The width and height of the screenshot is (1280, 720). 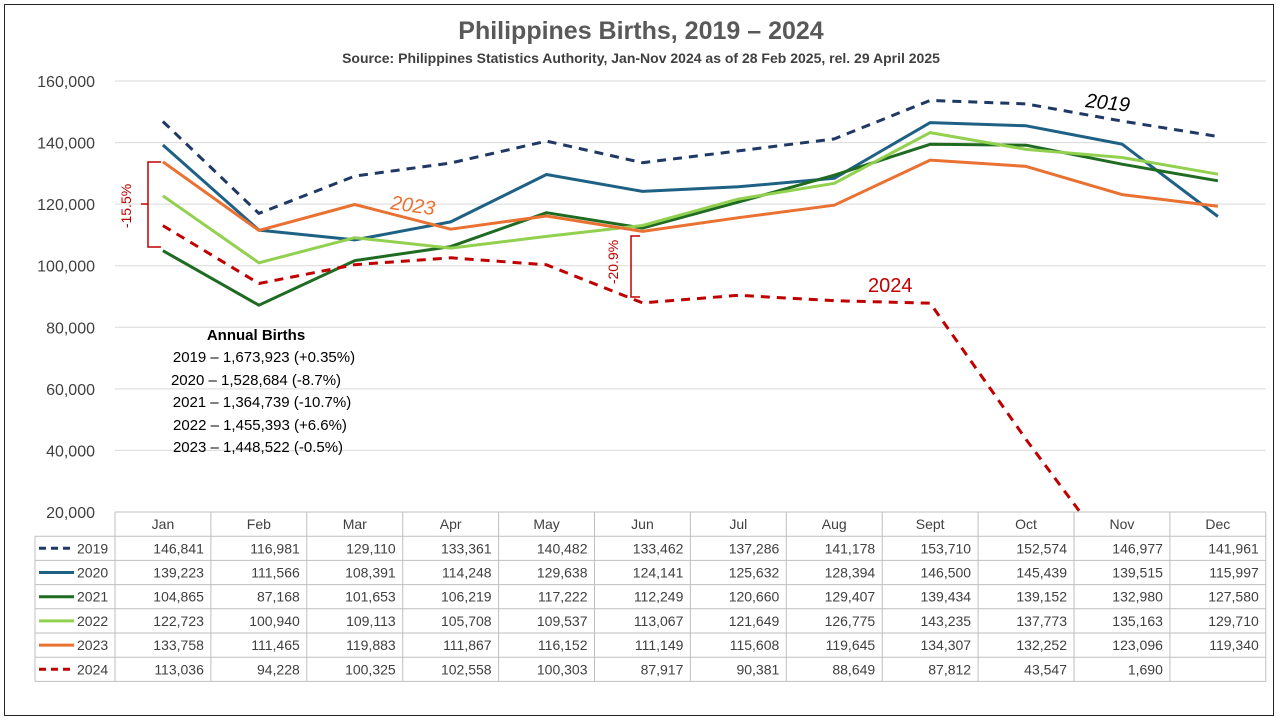 What do you see at coordinates (562, 669) in the screenshot?
I see `table-cell: 100,303` at bounding box center [562, 669].